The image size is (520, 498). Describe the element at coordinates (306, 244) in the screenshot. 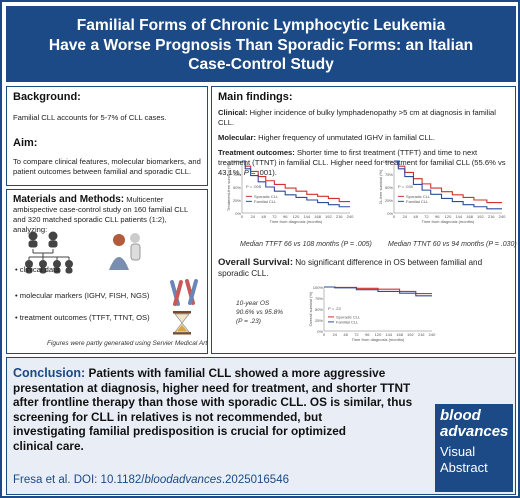

I see `ttft-caption: Median TTFT 66 vs 108 months (P = .005)` at that location.